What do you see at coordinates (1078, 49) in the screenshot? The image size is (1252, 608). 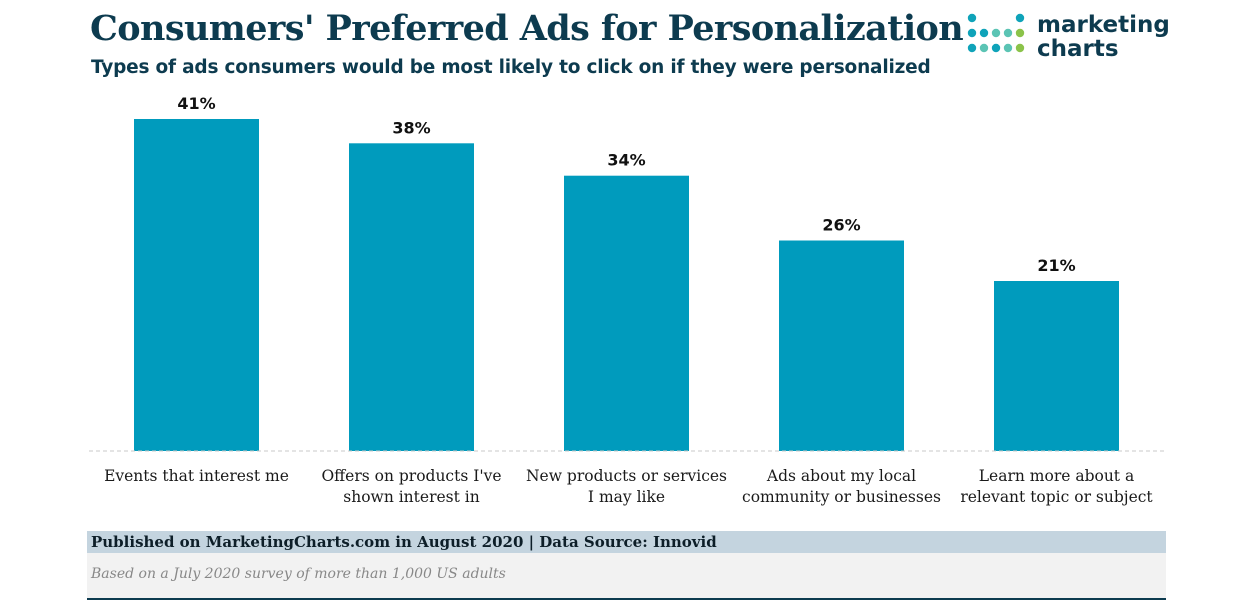 I see `logo-text-line2: charts` at bounding box center [1078, 49].